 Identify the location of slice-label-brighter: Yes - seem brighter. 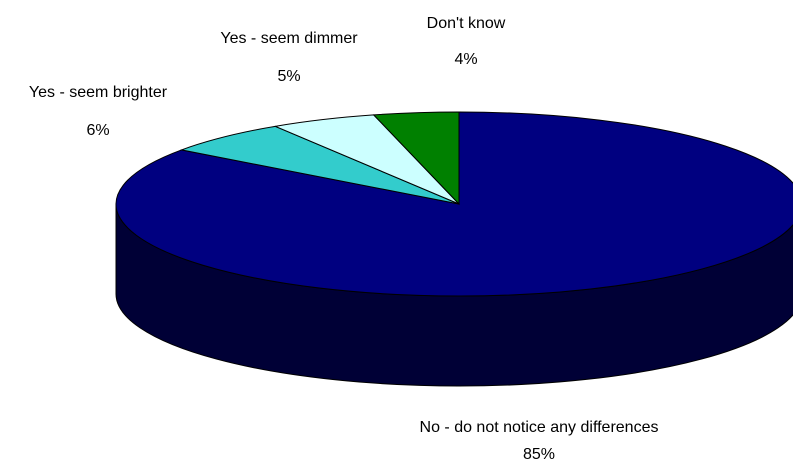
(98, 92).